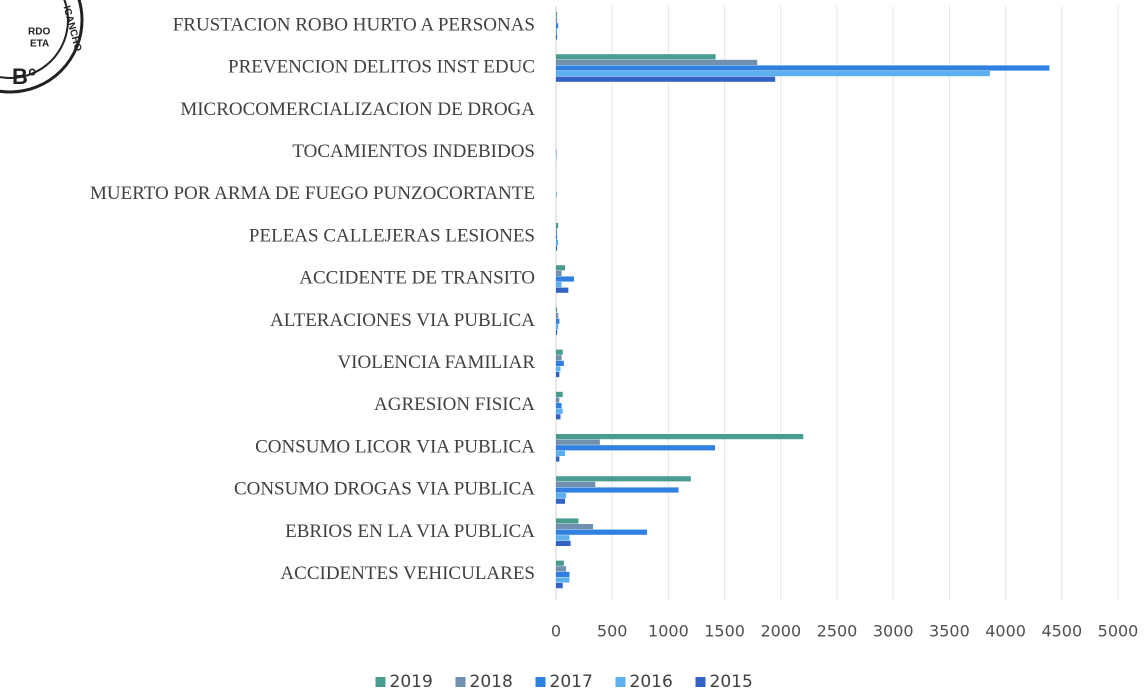 This screenshot has height=690, width=1147. Describe the element at coordinates (491, 681) in the screenshot. I see `legend-label: 2018` at that location.